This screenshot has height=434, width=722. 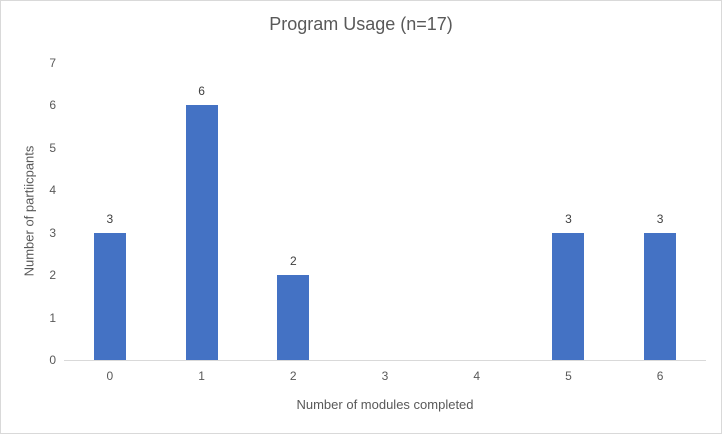 What do you see at coordinates (201, 376) in the screenshot?
I see `x-tick-label: 1` at bounding box center [201, 376].